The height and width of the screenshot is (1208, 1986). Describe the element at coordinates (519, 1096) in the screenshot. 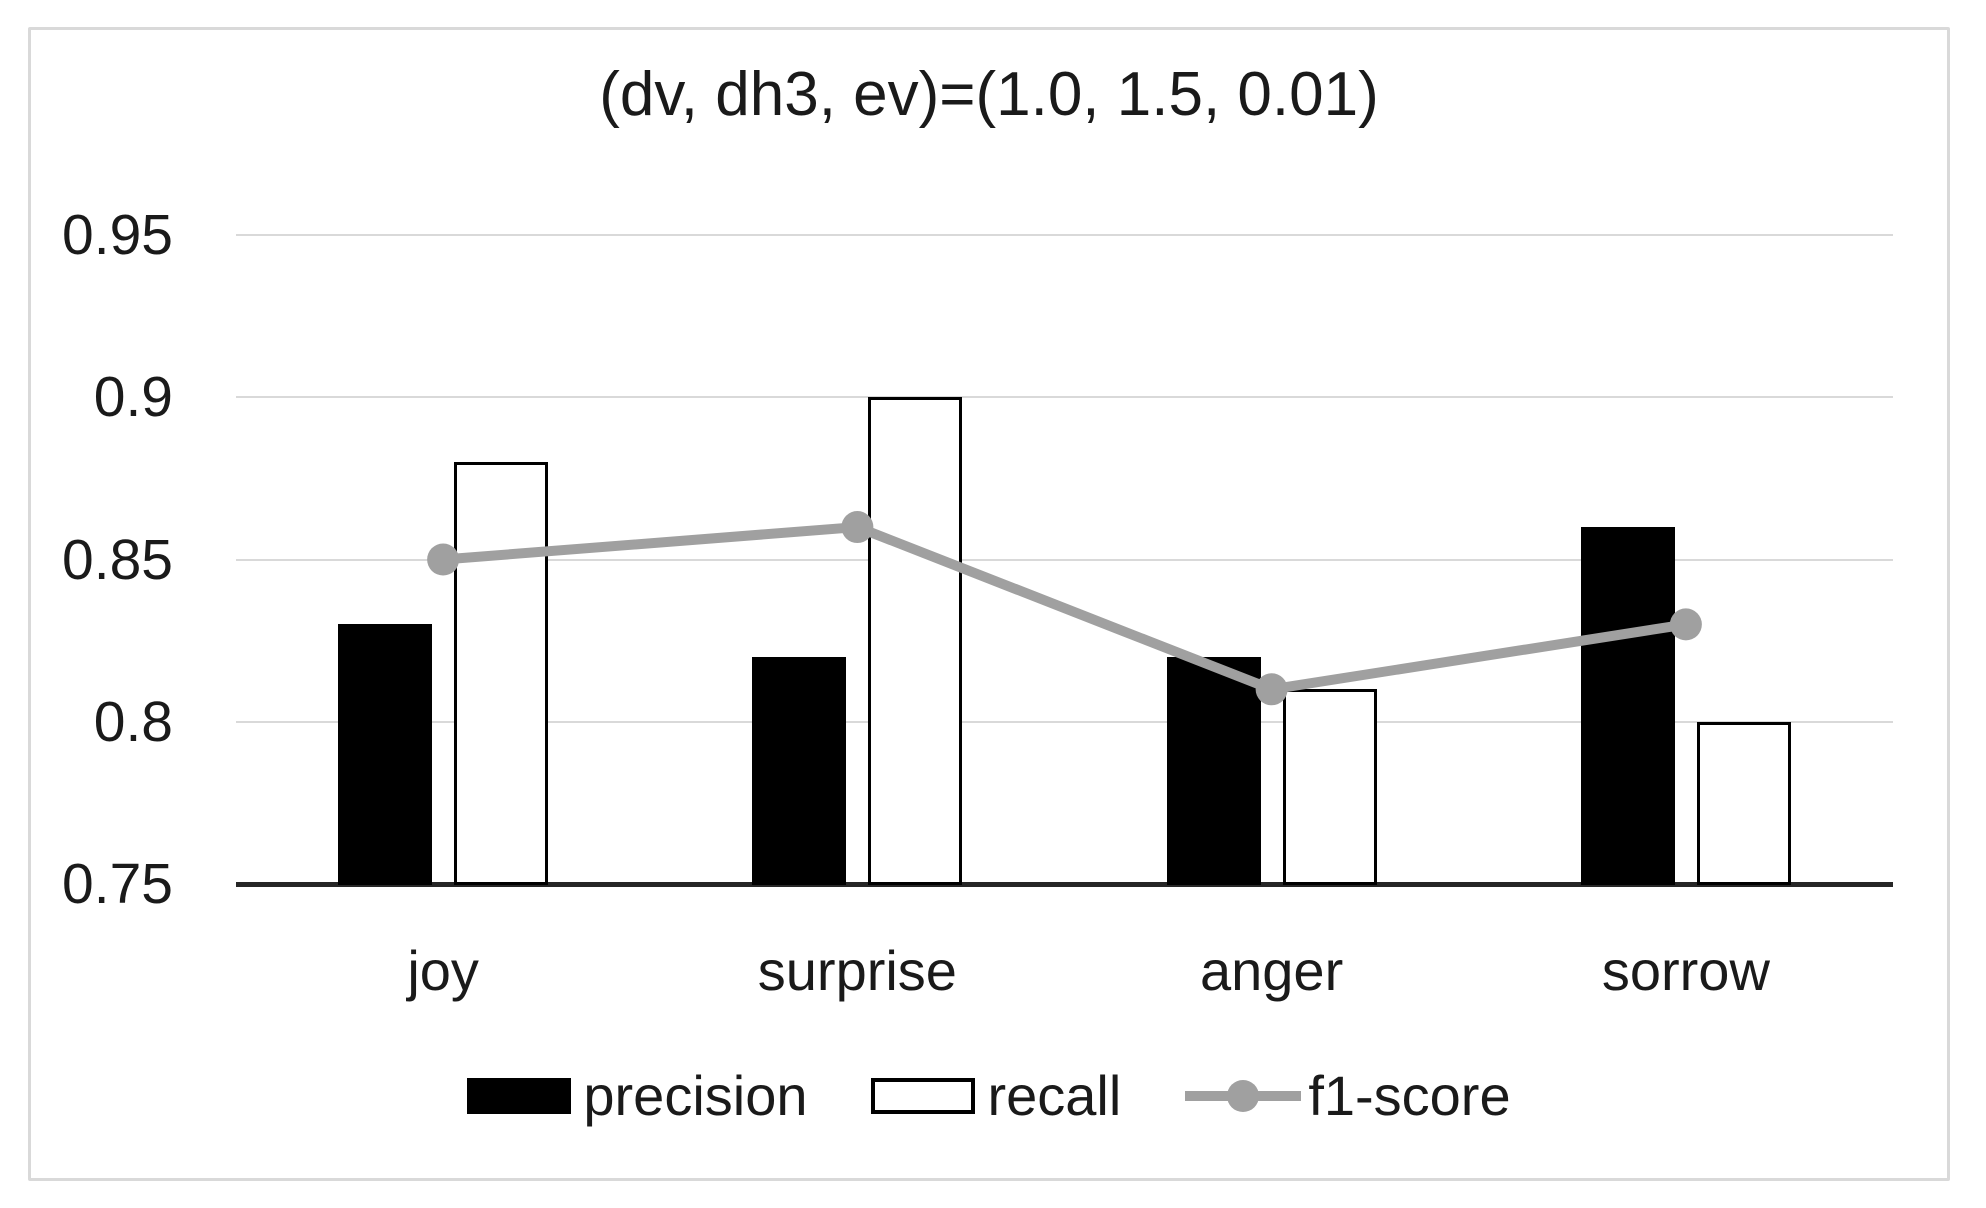

I see `legend-swatch-precision` at that location.